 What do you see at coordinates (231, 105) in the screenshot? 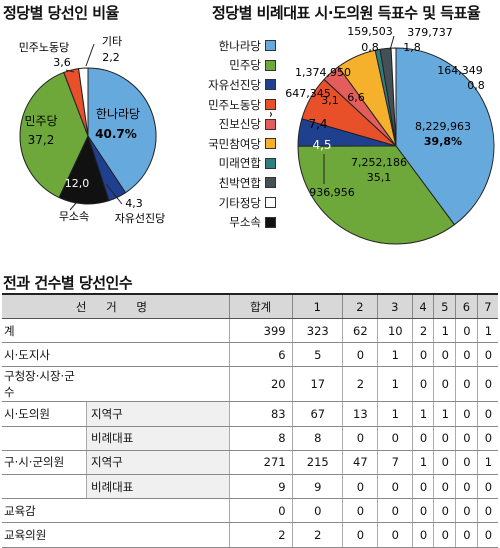
I see `legend-item: 민주노동당` at bounding box center [231, 105].